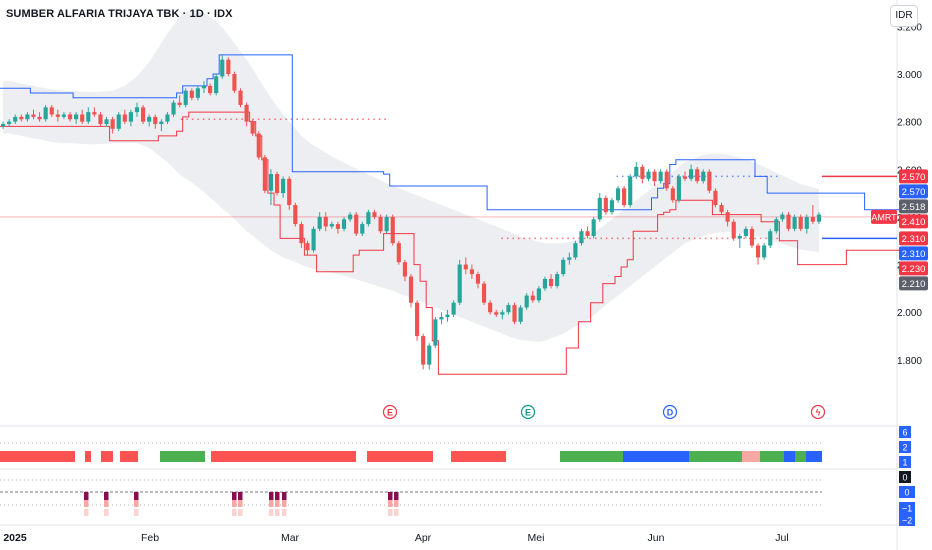  I want to click on time-tick-label: Feb, so click(150, 538).